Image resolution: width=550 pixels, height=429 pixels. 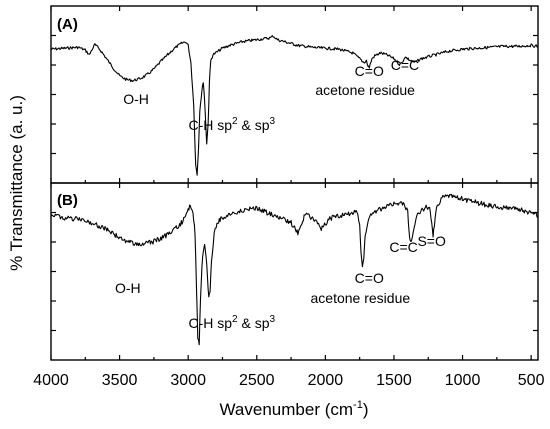 What do you see at coordinates (120, 380) in the screenshot?
I see `x-tick-label: 3500` at bounding box center [120, 380].